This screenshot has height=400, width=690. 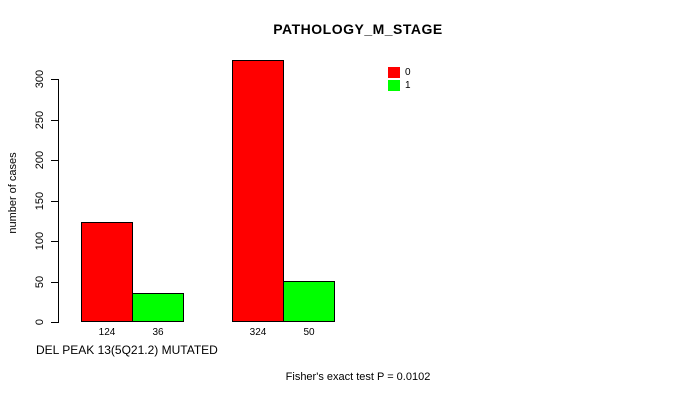 I want to click on bar-value-label: 324, so click(x=258, y=332).